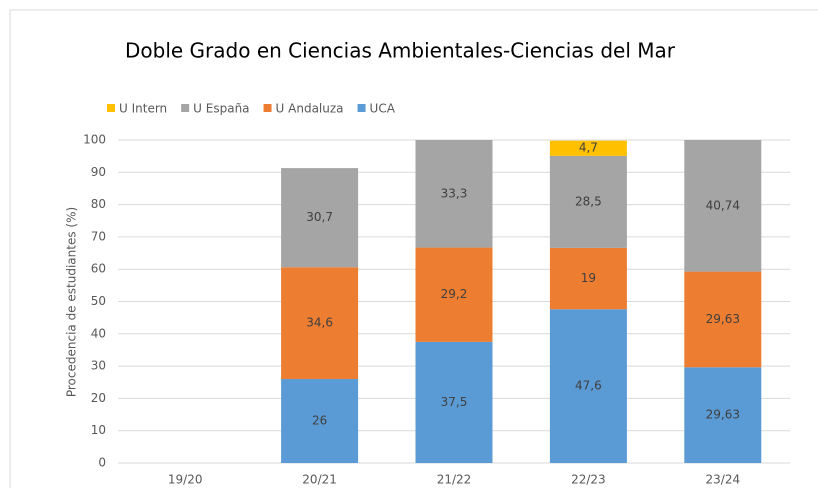 The image size is (818, 488). What do you see at coordinates (98, 398) in the screenshot?
I see `y-tick-label: 20` at bounding box center [98, 398].